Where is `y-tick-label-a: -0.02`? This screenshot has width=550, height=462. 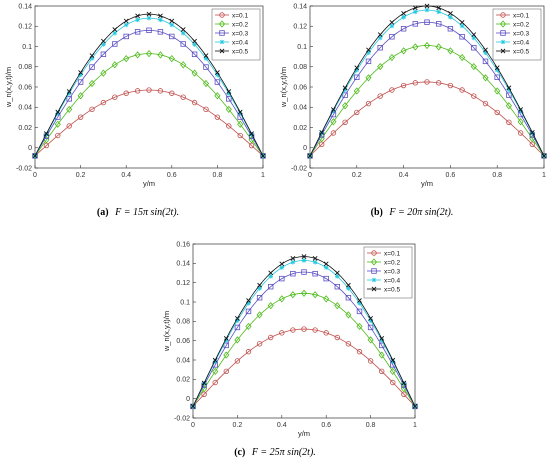
y-tick-label-a: -0.02 is located at coordinates (24, 168).